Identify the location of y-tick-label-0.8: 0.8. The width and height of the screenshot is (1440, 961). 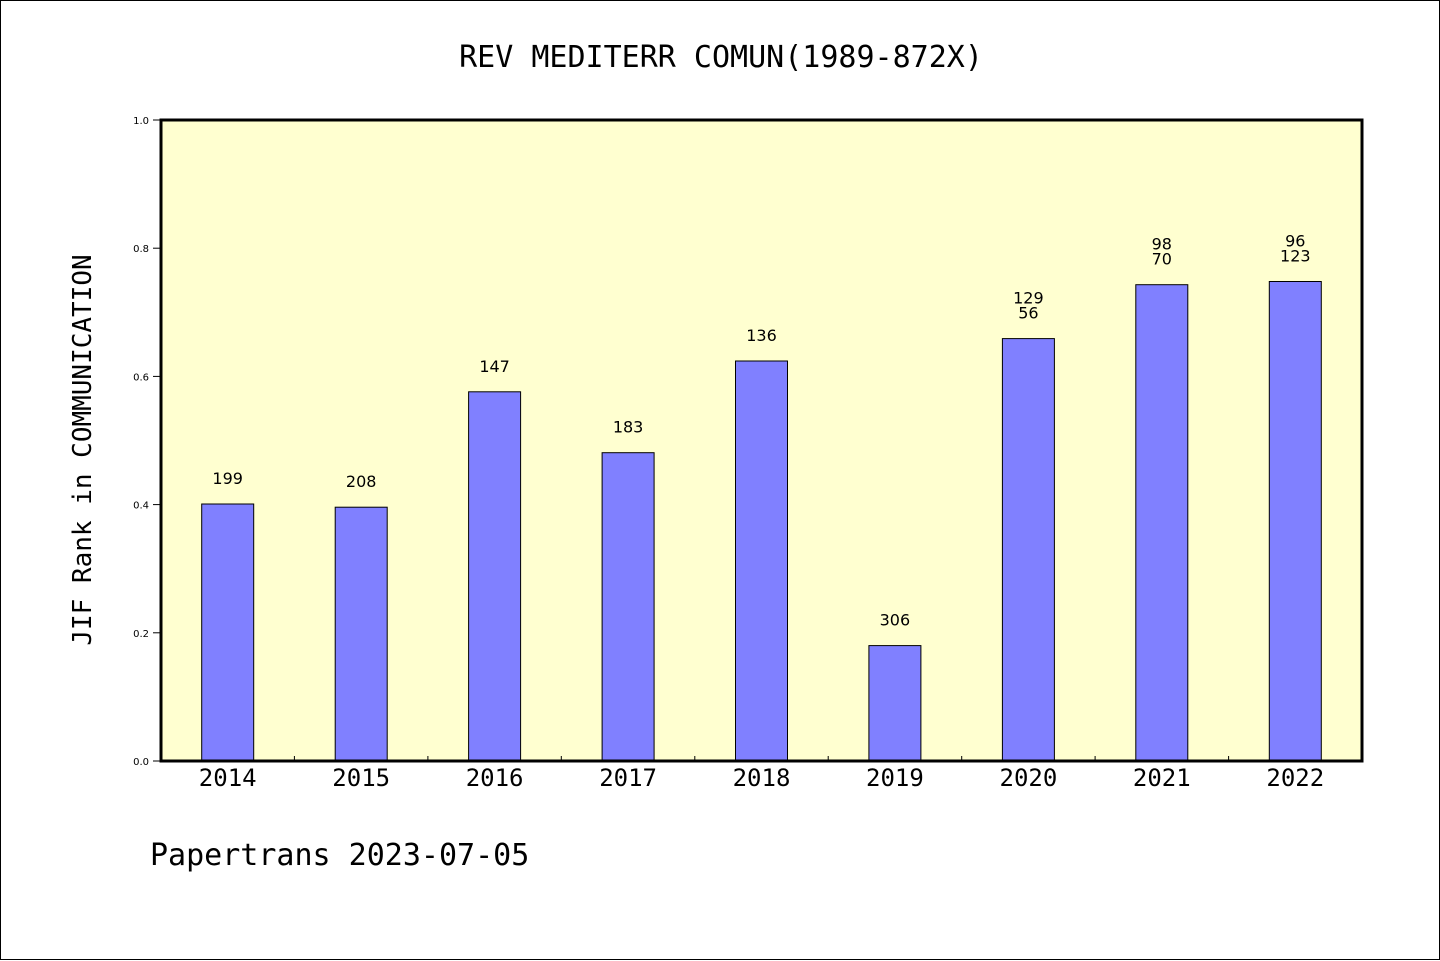
(141, 249).